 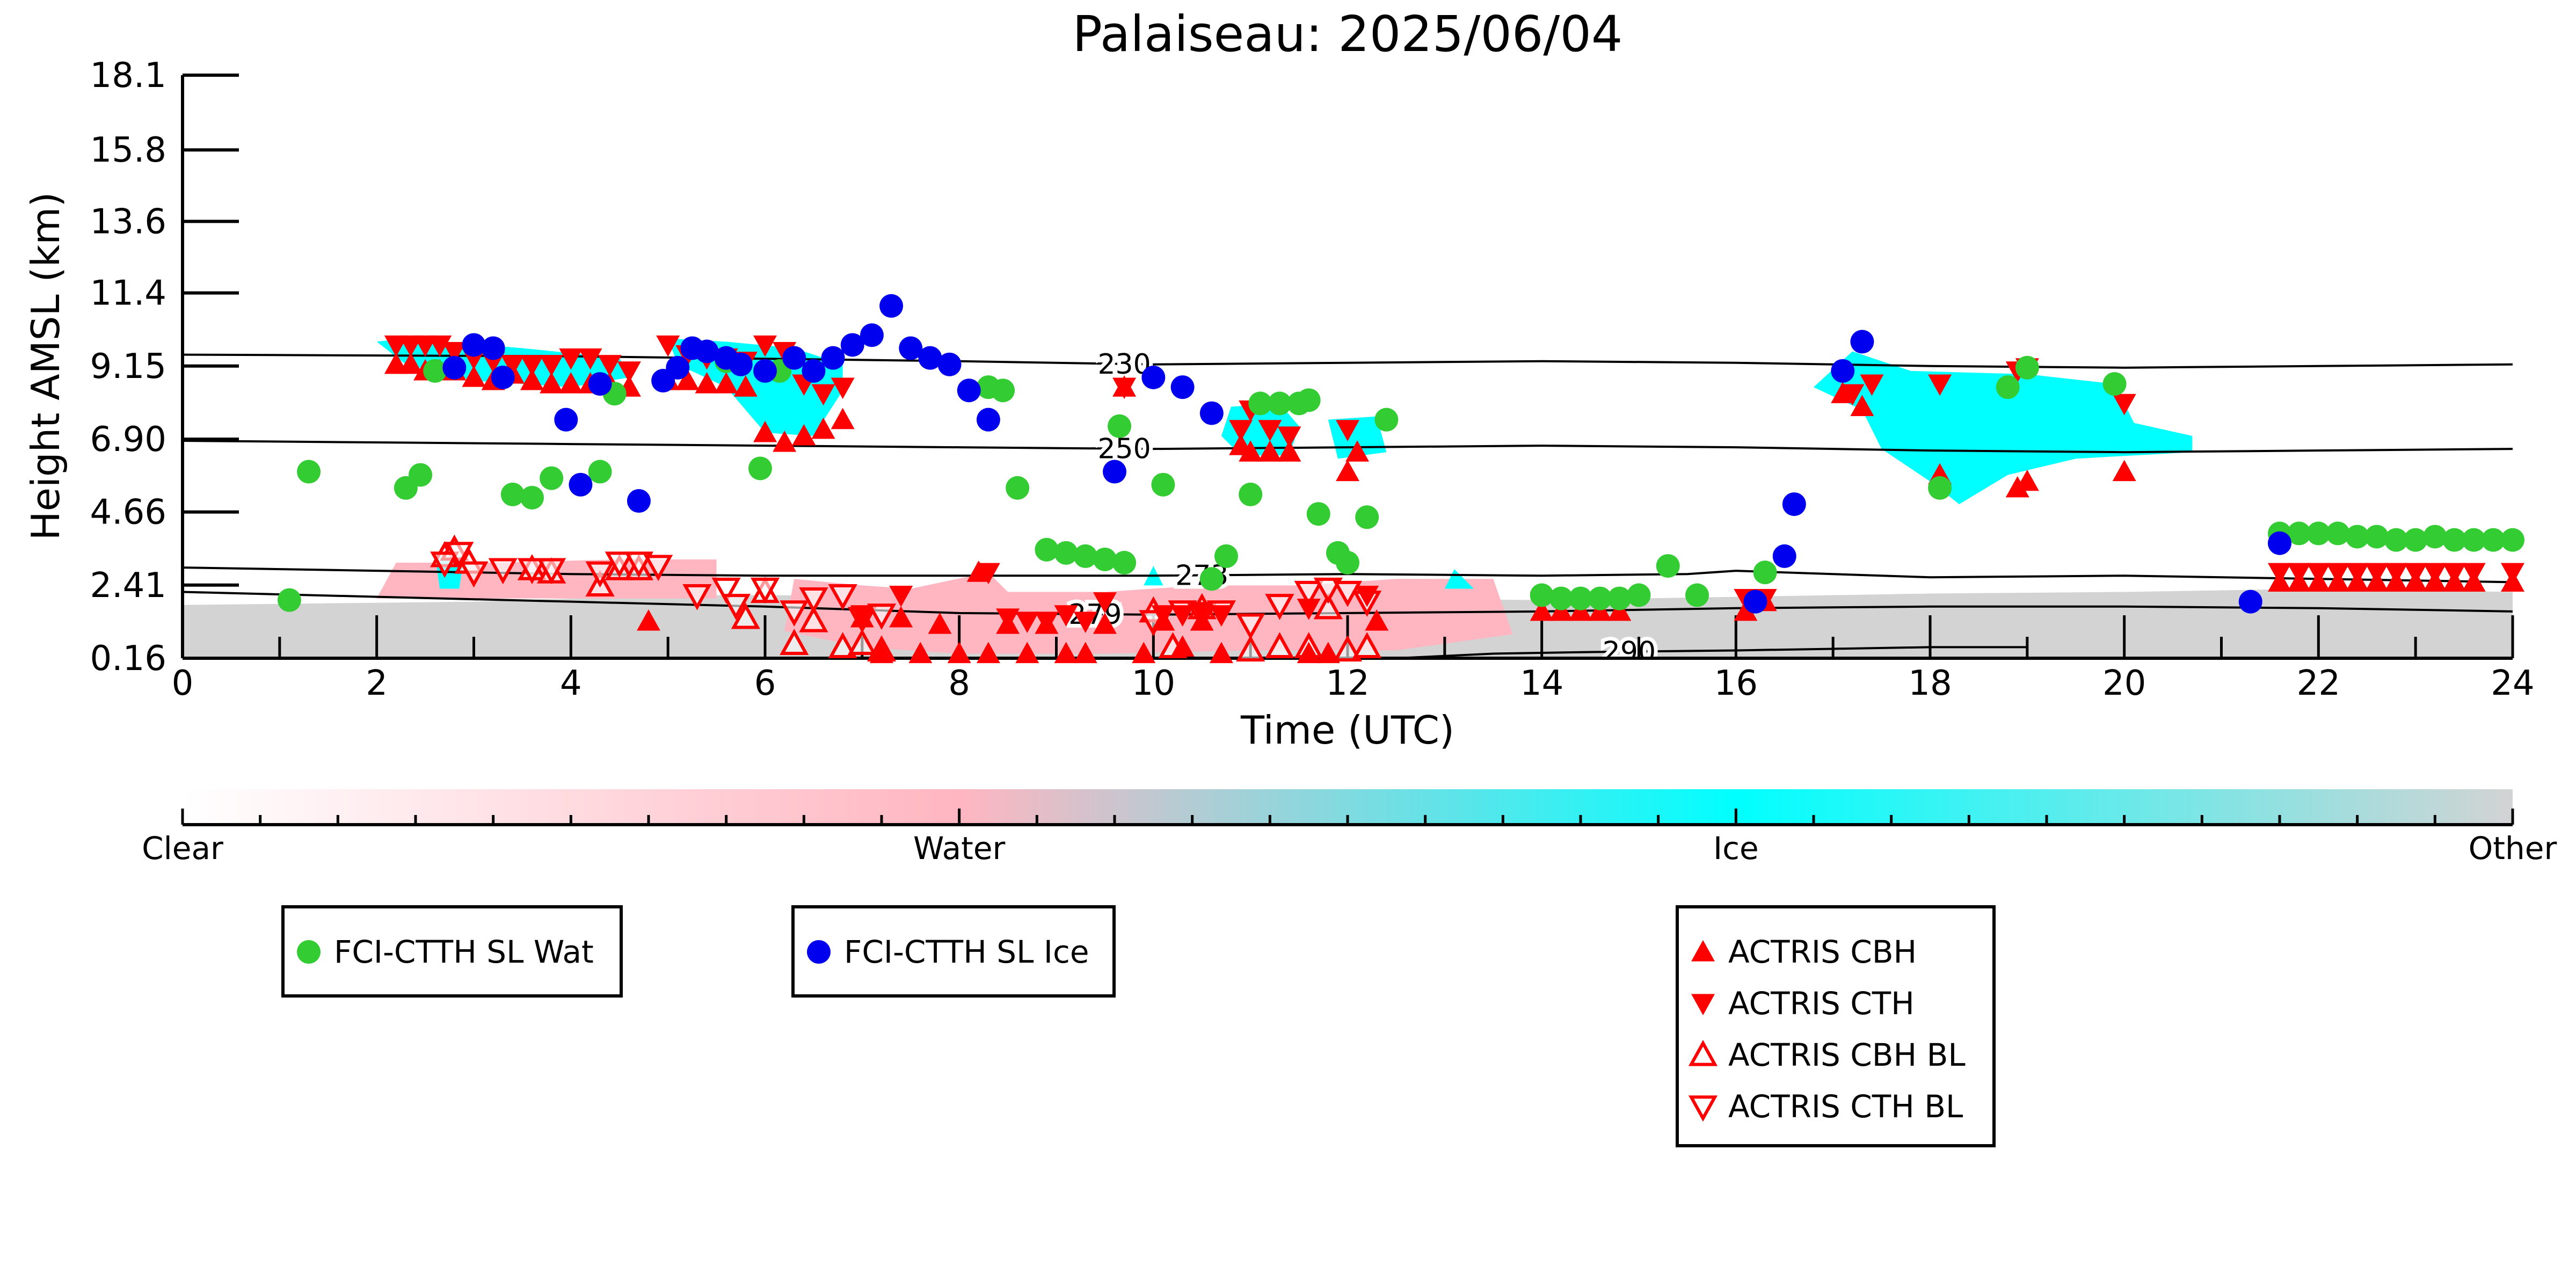 I want to click on y-tick-label: 4.66, so click(x=128, y=513).